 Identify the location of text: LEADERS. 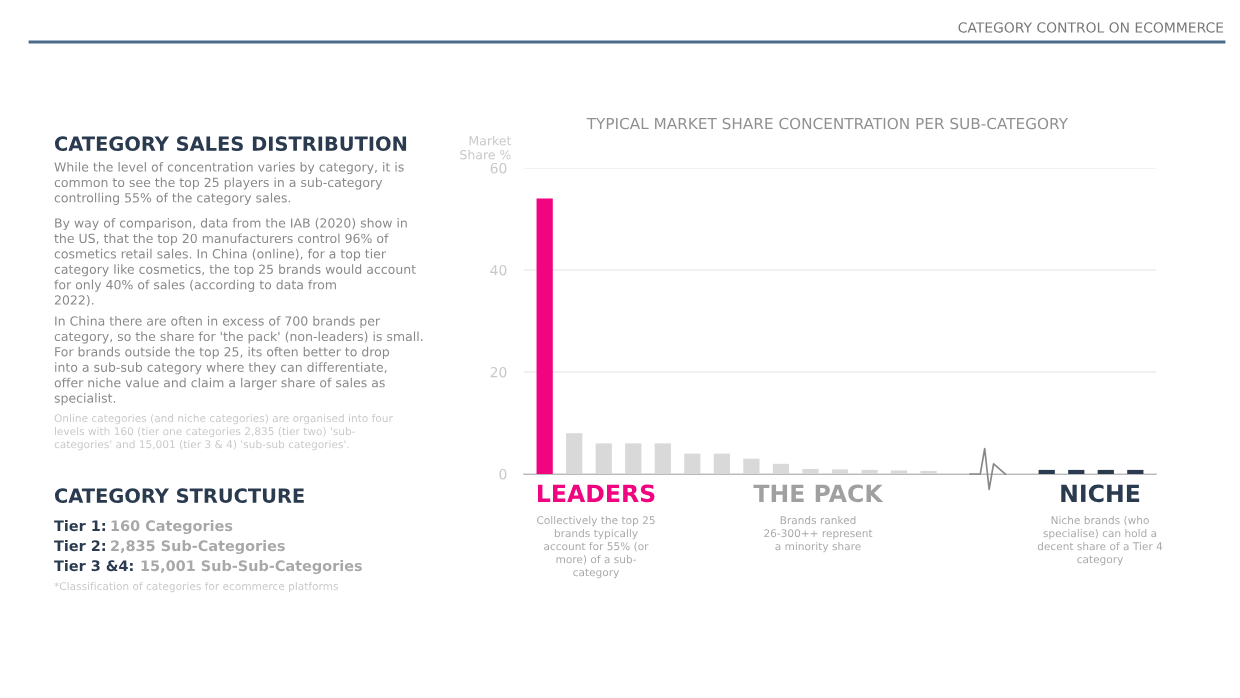
(596, 493).